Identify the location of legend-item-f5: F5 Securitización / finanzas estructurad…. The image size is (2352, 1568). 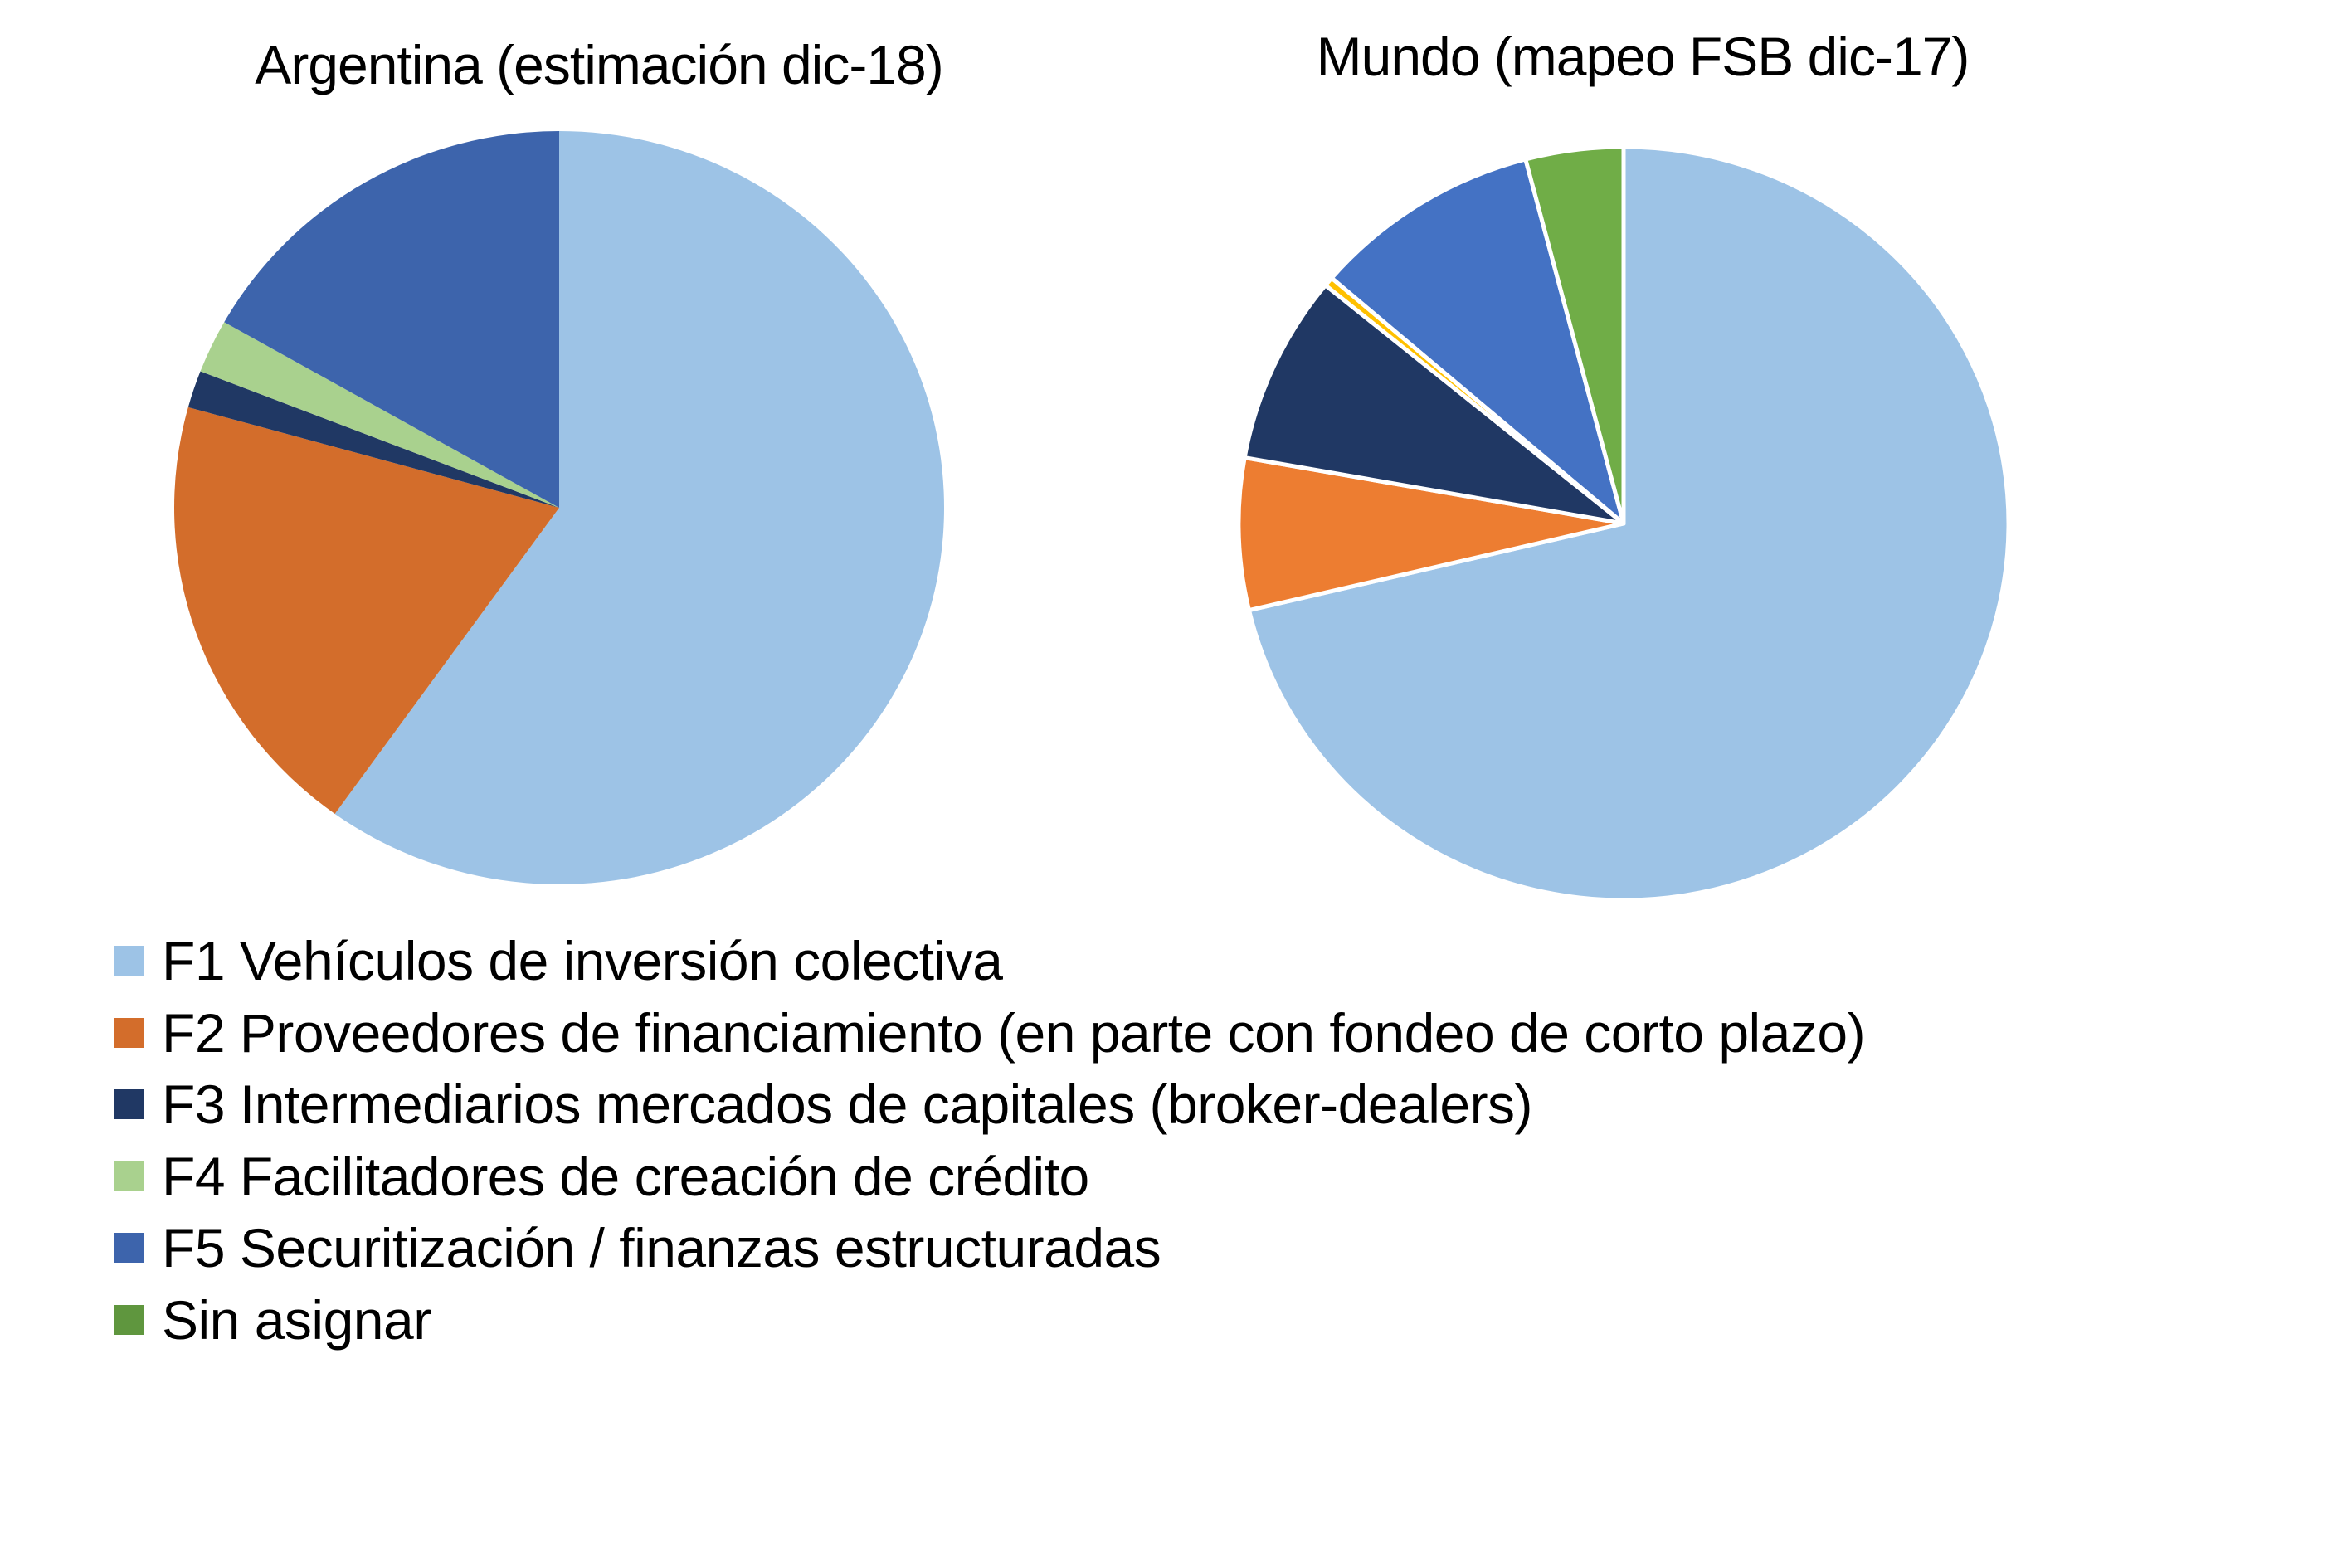
(989, 1248).